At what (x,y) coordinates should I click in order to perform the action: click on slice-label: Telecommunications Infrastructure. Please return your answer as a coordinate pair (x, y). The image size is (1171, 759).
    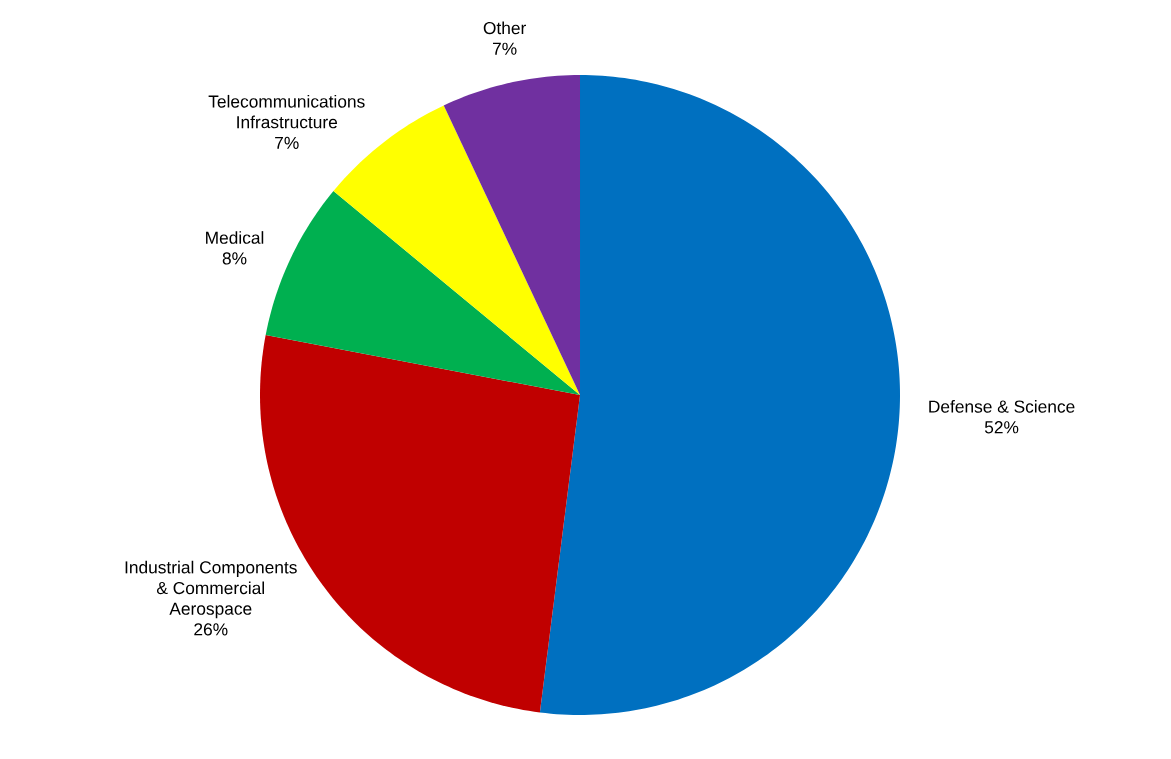
    Looking at the image, I should click on (286, 111).